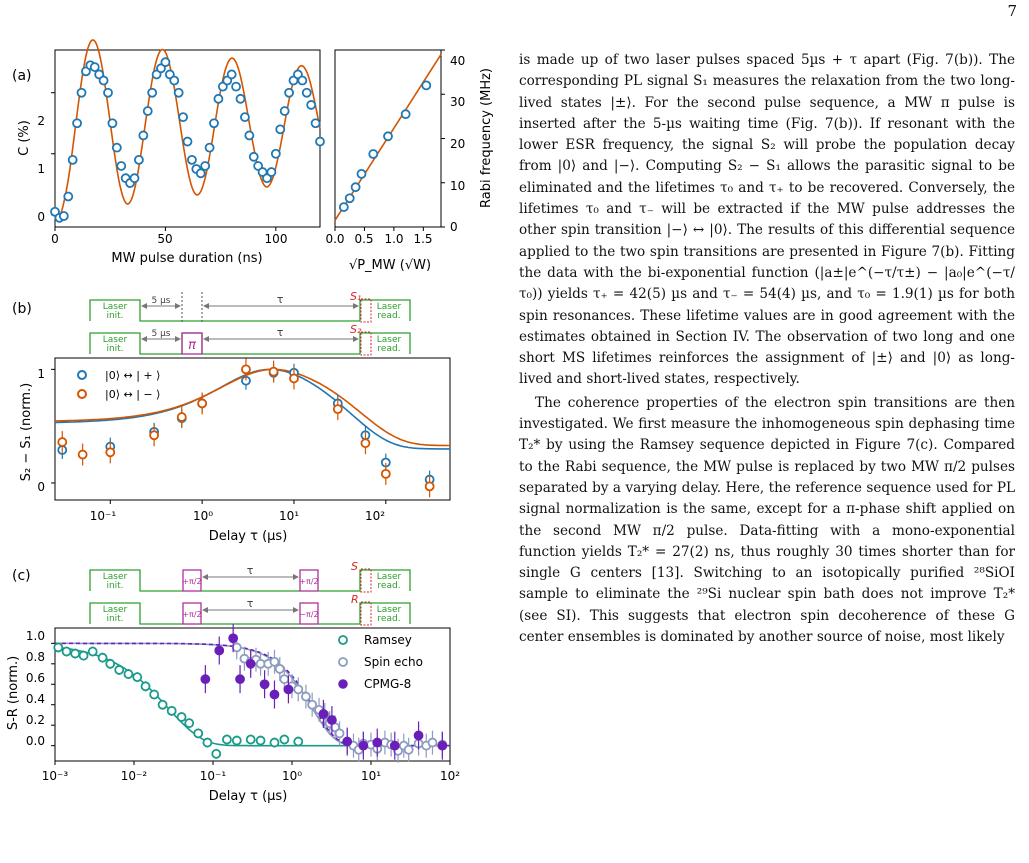  I want to click on legend-marker-plus, so click(82, 375).